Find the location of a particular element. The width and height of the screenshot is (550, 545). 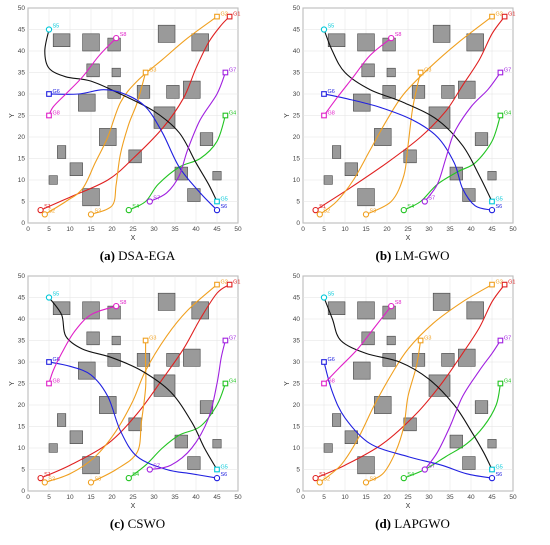

x-tick-label: 45 is located at coordinates (217, 497).